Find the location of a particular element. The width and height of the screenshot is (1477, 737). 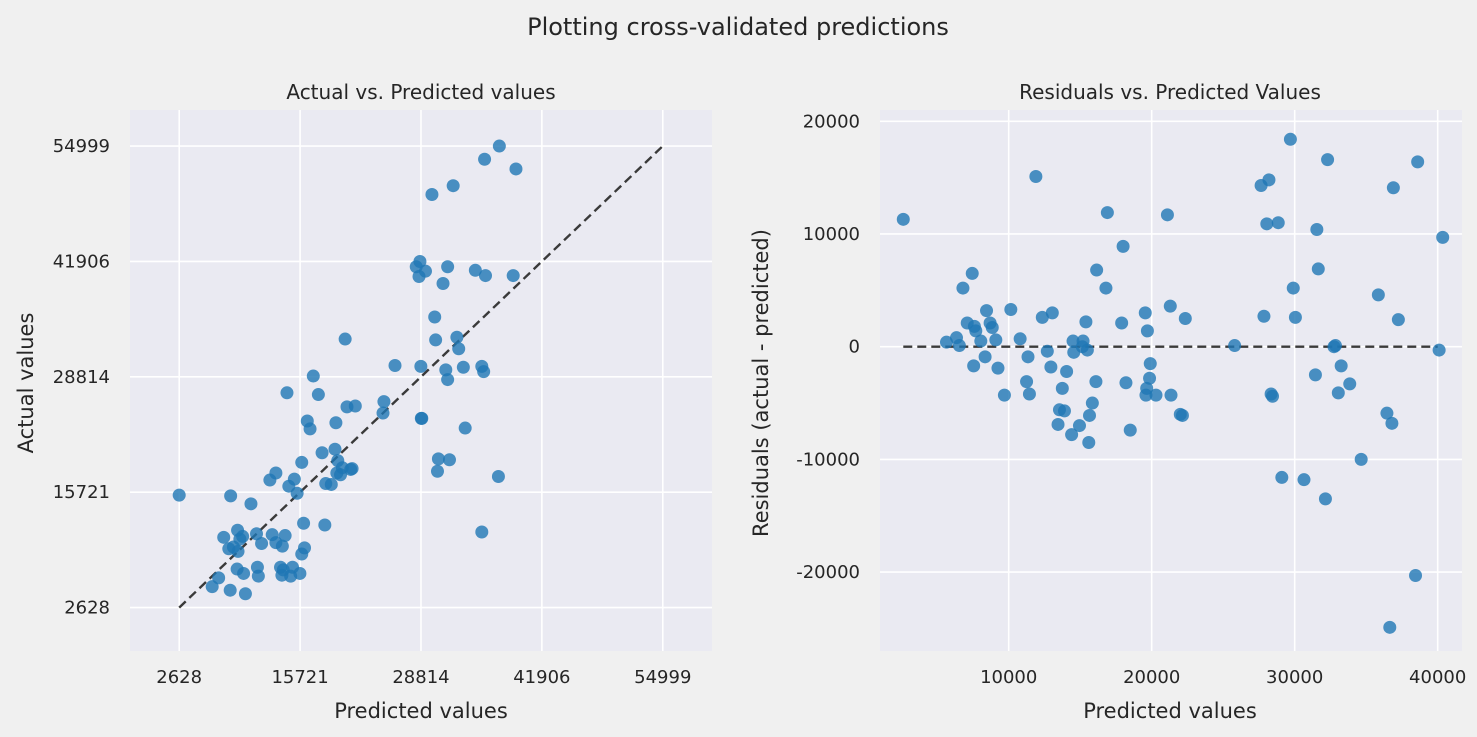

chart-title-right: Residuals vs. Predicted Values is located at coordinates (1170, 92).